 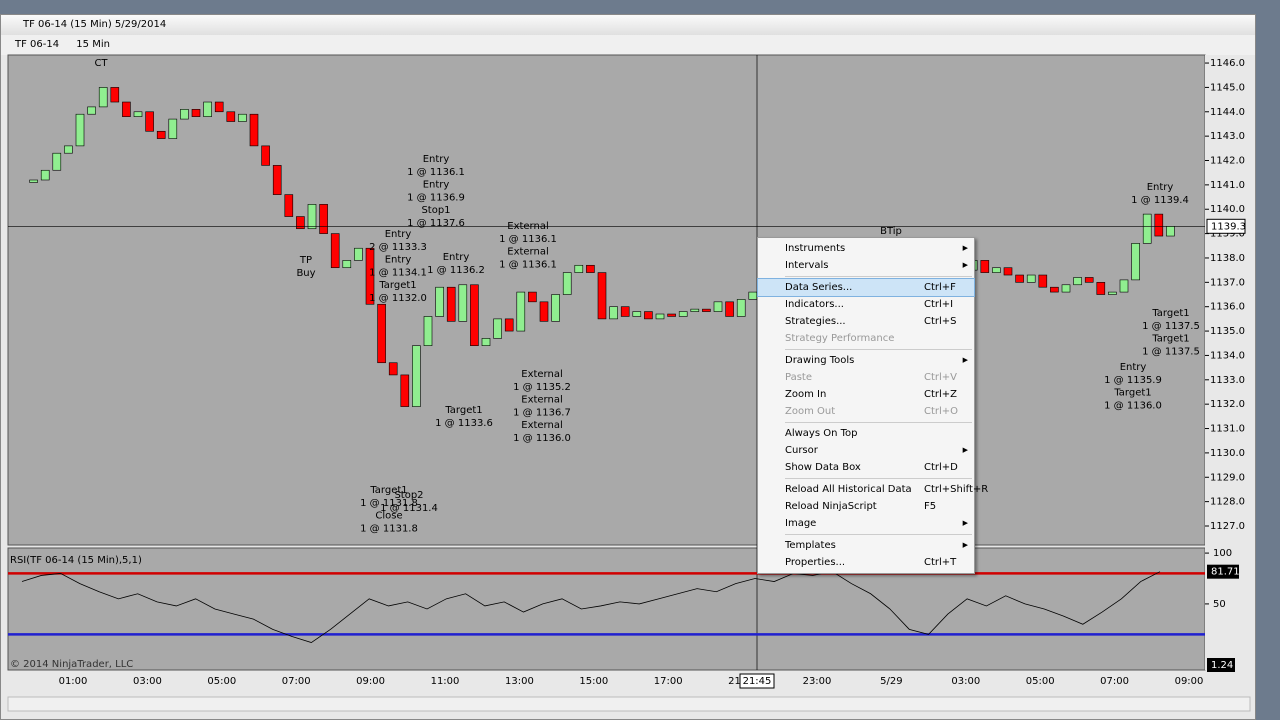 I want to click on rsi-marker, so click(x=1223, y=571).